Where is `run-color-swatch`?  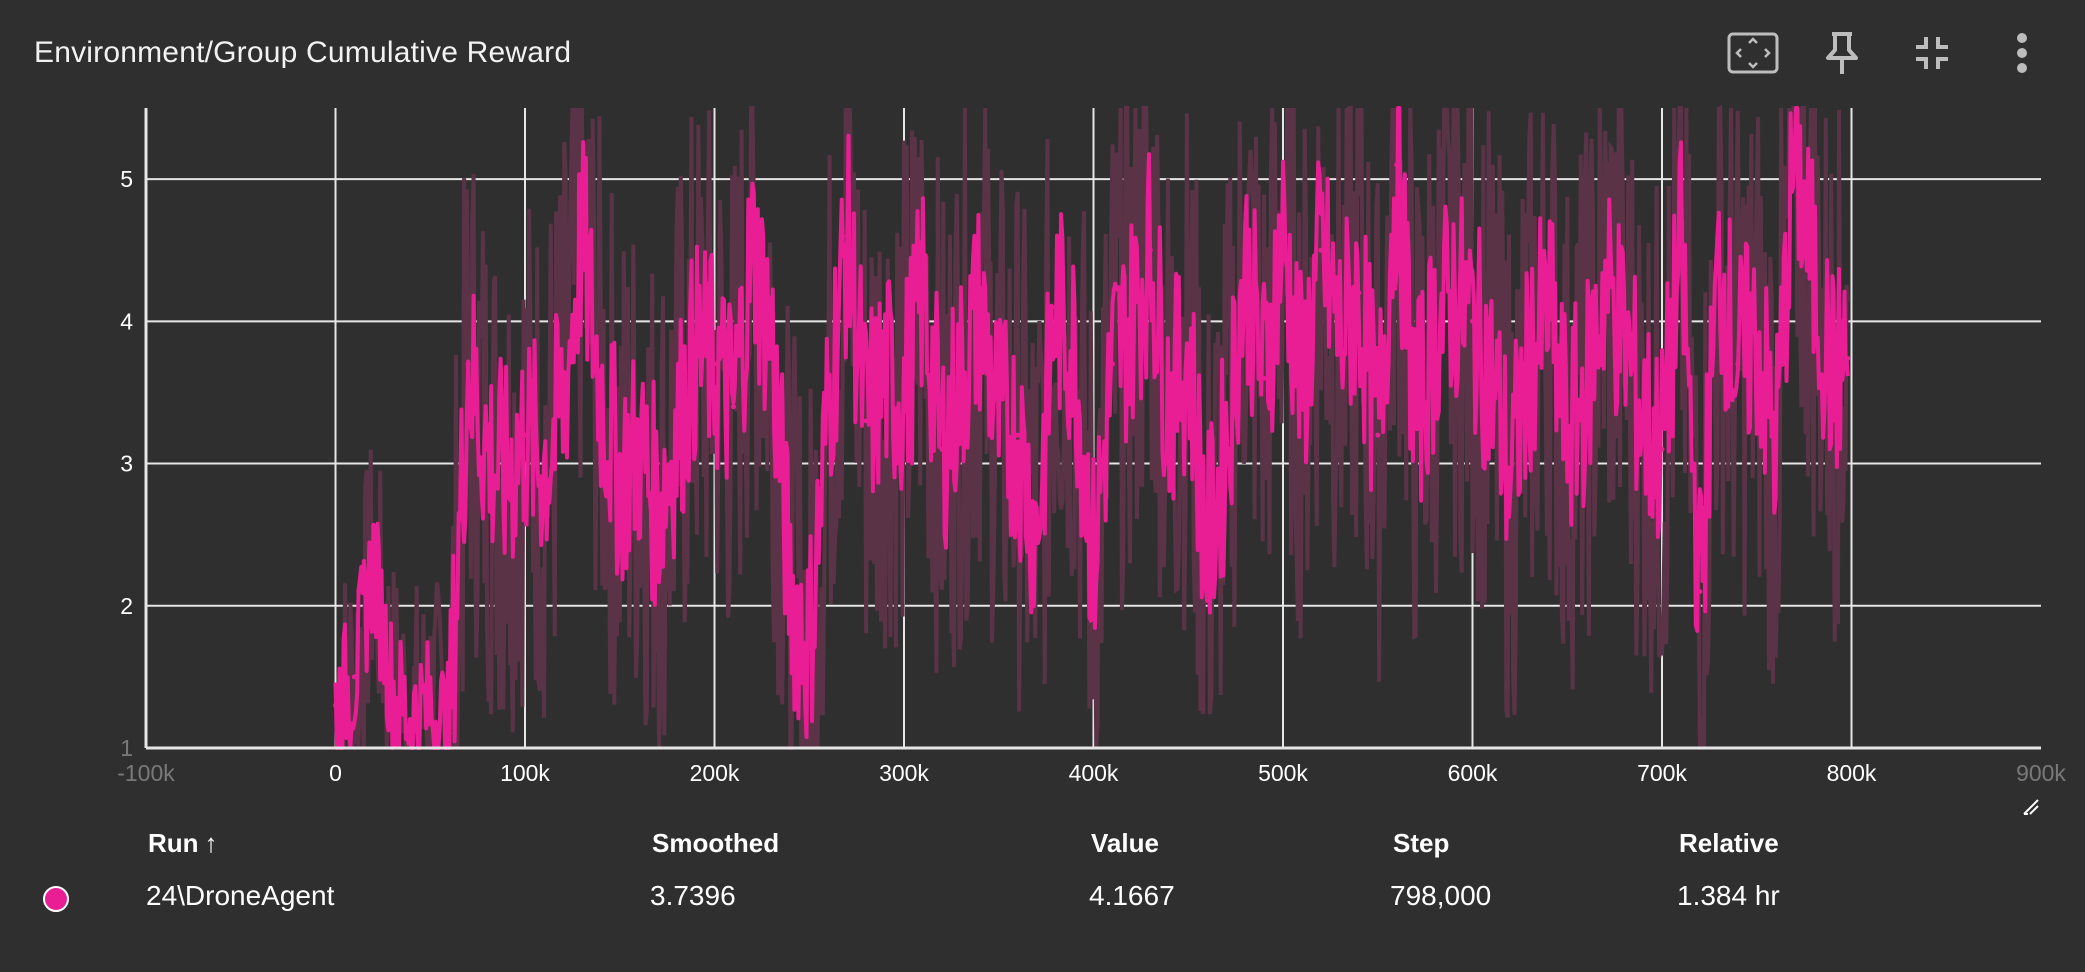 run-color-swatch is located at coordinates (56, 899).